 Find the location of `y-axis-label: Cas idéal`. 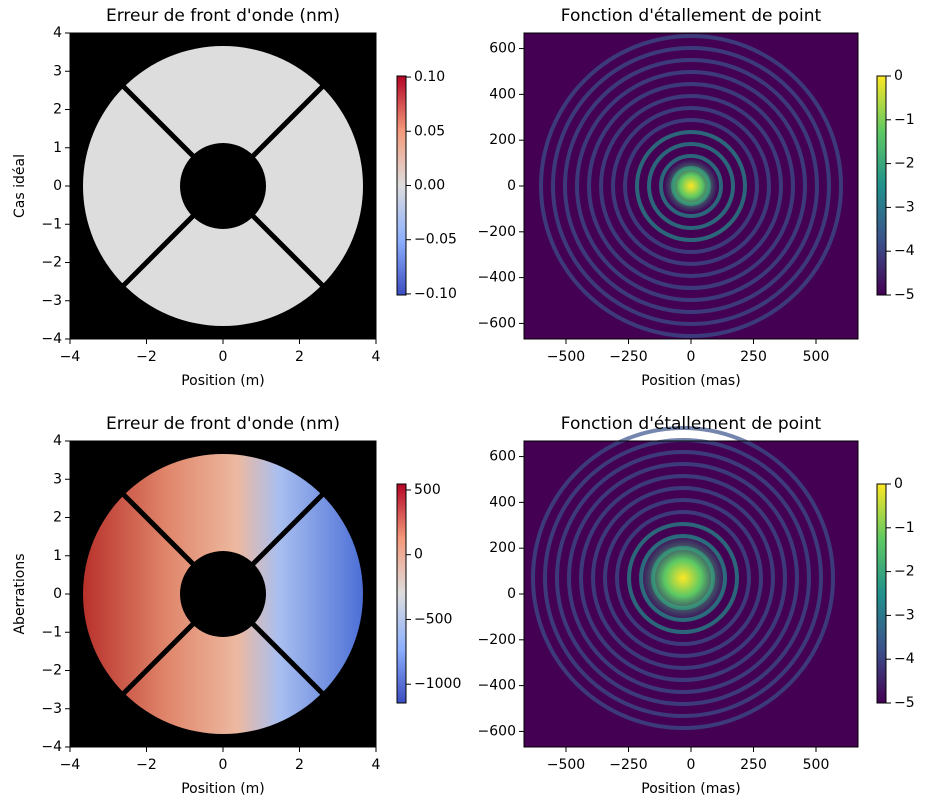

y-axis-label: Cas idéal is located at coordinates (20, 186).